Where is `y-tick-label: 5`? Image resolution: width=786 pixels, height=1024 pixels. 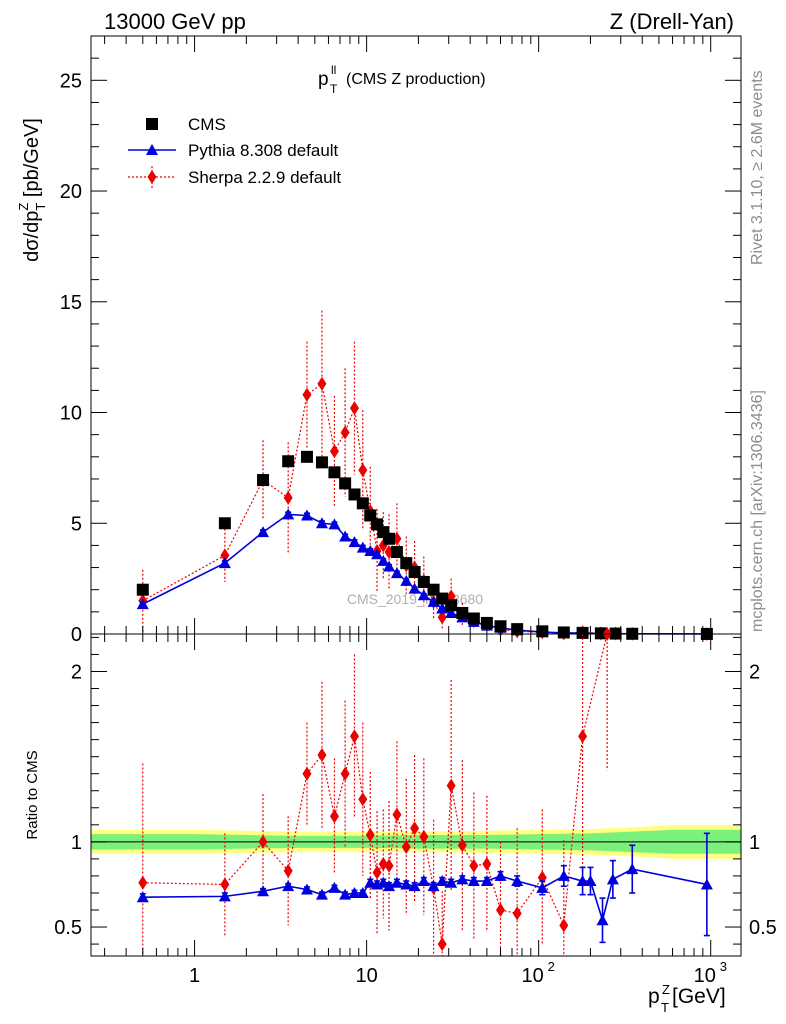 y-tick-label: 5 is located at coordinates (76, 524).